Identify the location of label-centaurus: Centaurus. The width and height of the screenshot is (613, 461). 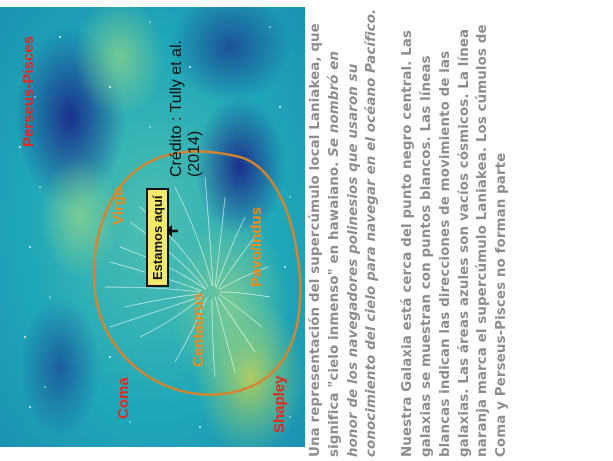
(198, 329).